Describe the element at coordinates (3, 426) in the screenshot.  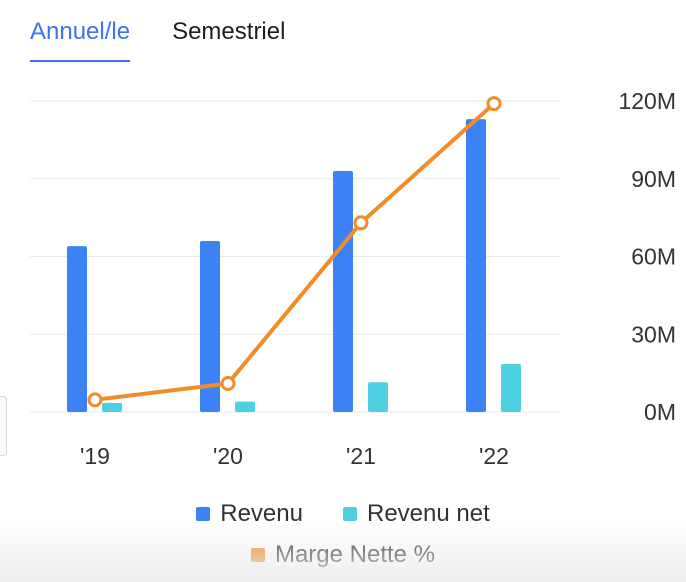
I see `side-handle` at that location.